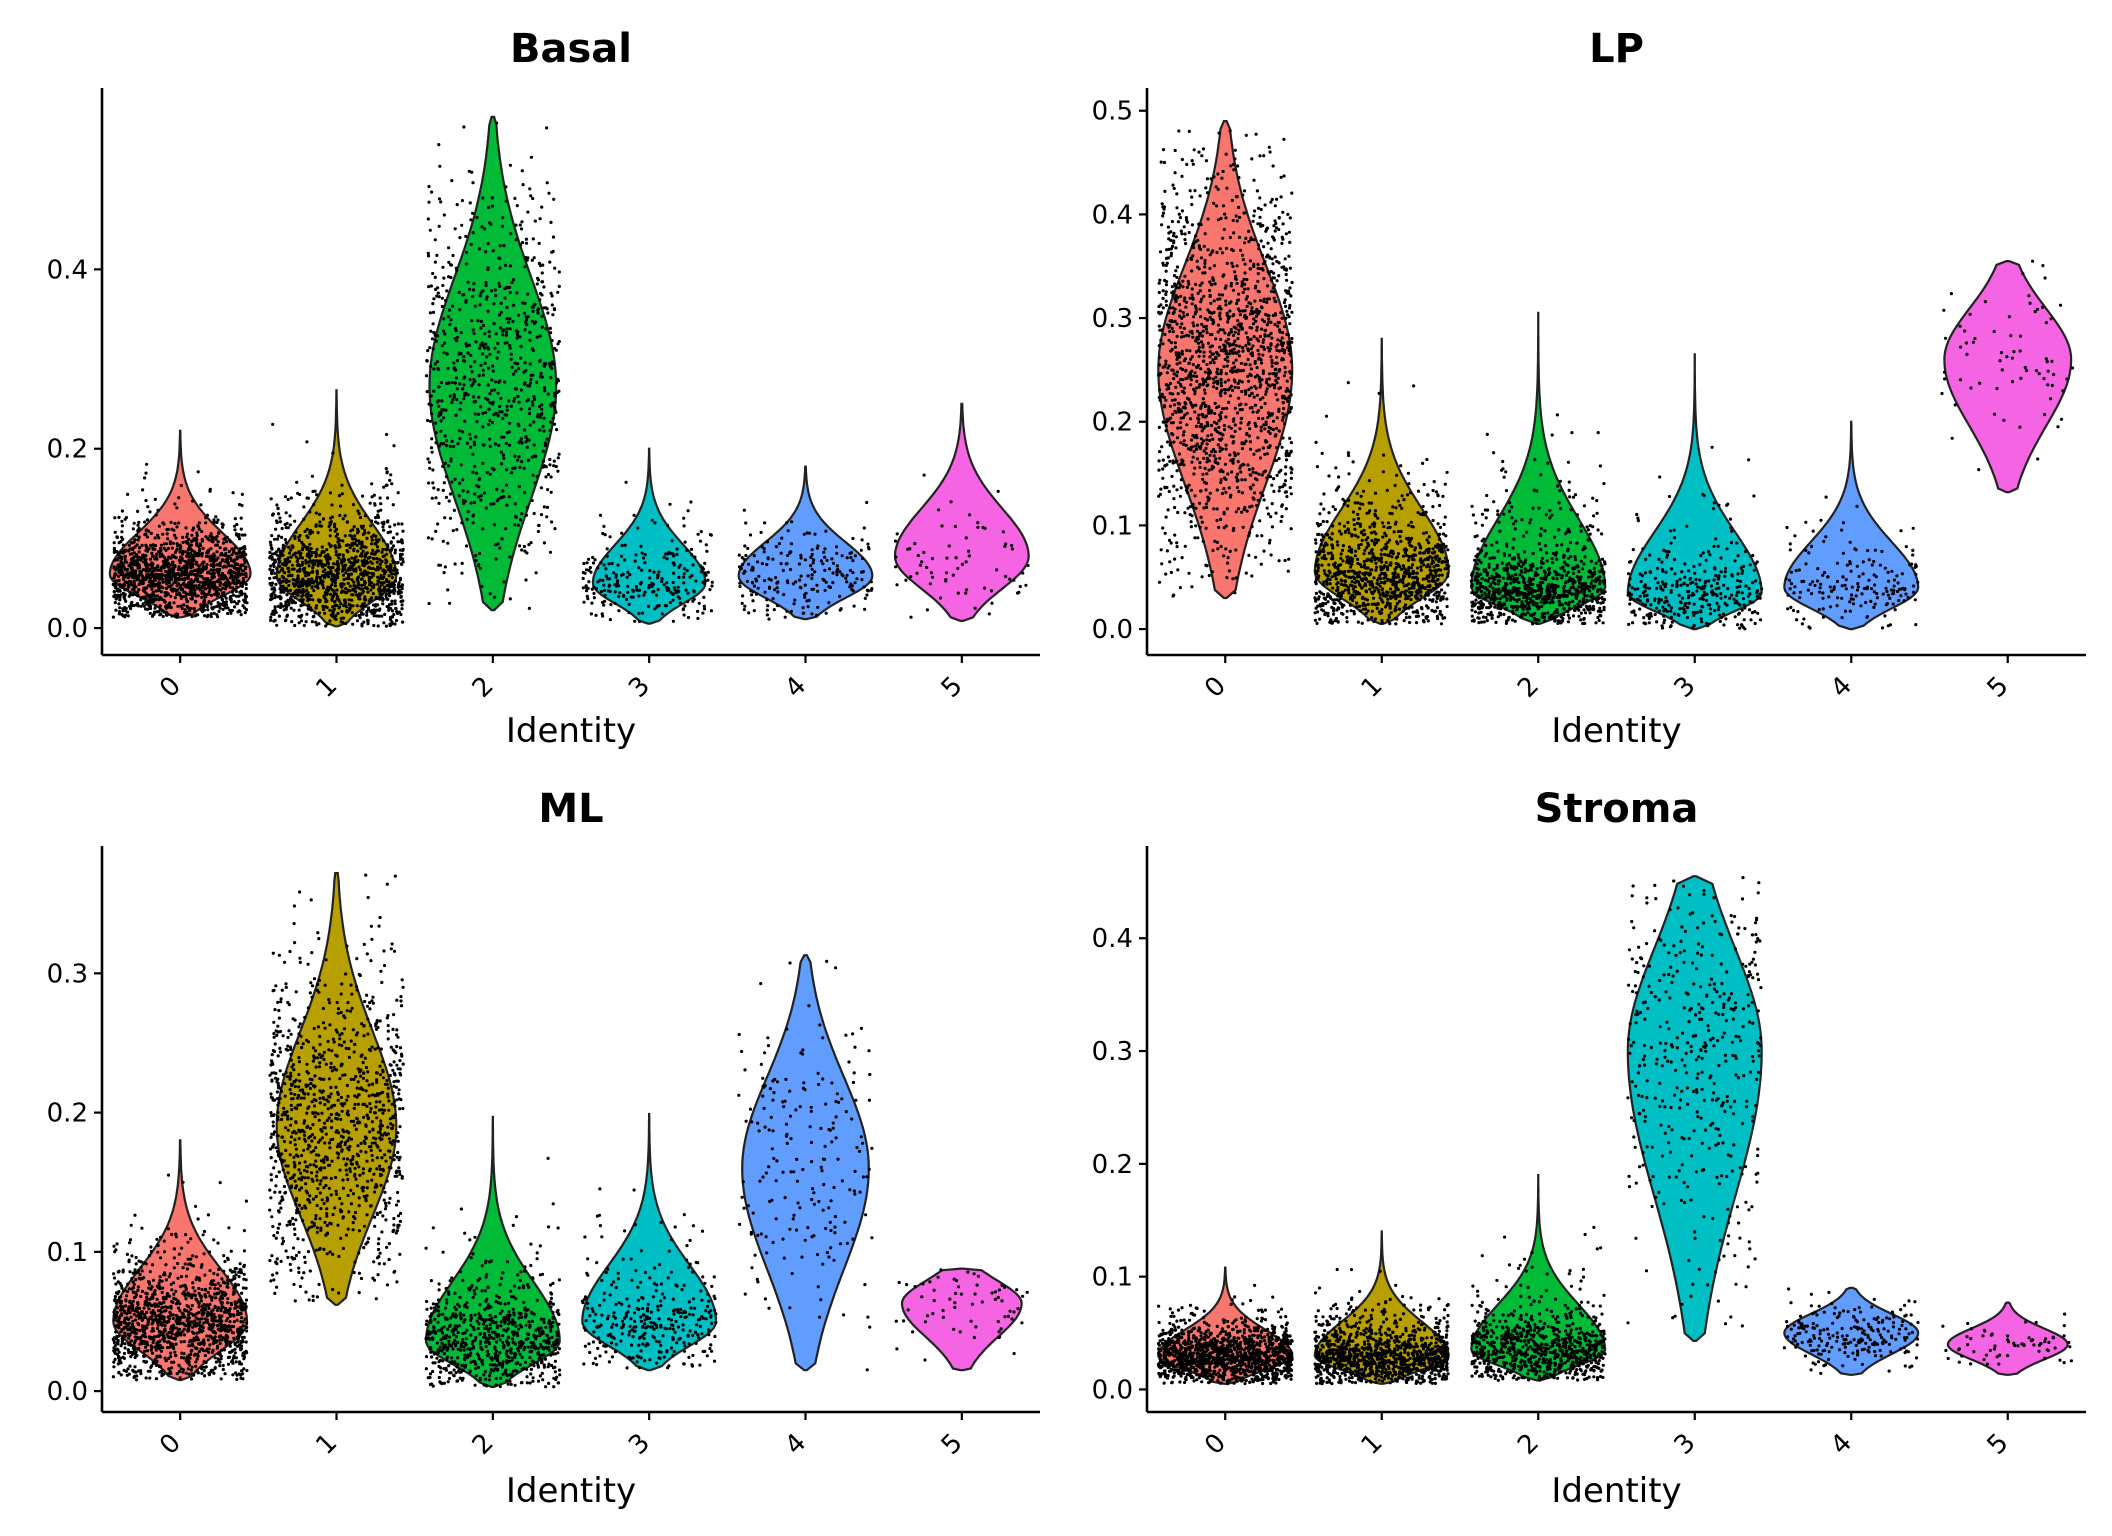 Image resolution: width=2112 pixels, height=1536 pixels. I want to click on panel-title: ML, so click(570, 809).